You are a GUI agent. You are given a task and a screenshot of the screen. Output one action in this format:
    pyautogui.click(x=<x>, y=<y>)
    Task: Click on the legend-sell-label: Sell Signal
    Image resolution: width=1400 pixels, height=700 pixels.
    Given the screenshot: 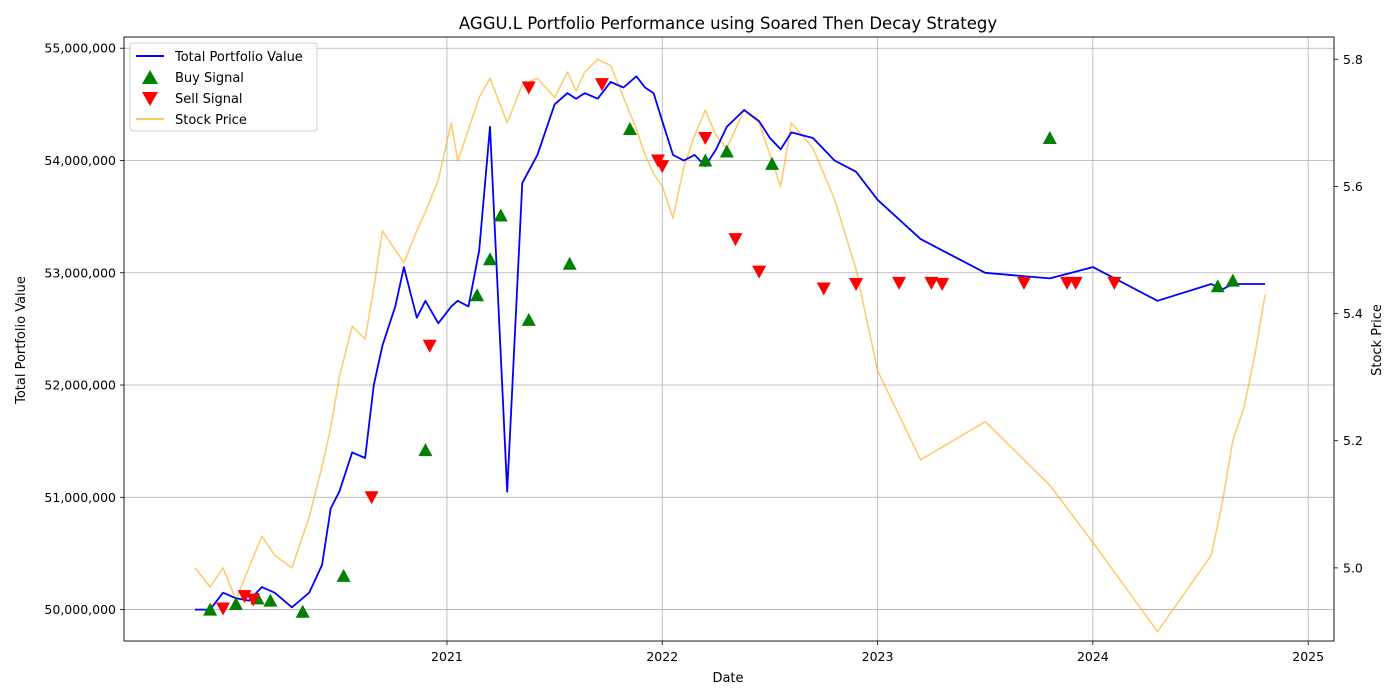 What is the action you would take?
    pyautogui.click(x=209, y=99)
    